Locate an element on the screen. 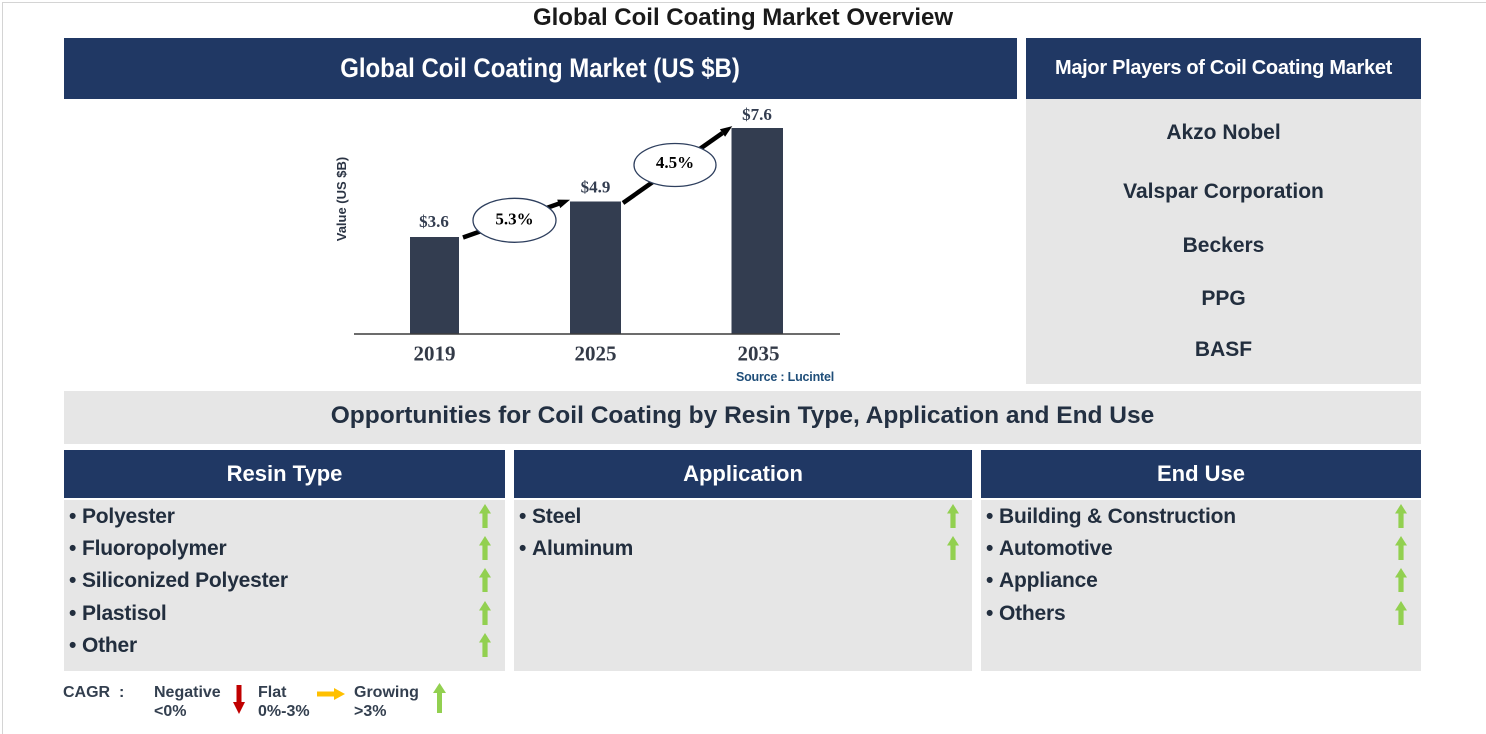 This screenshot has width=1486, height=734. svg-text: 4.5% is located at coordinates (675, 162).